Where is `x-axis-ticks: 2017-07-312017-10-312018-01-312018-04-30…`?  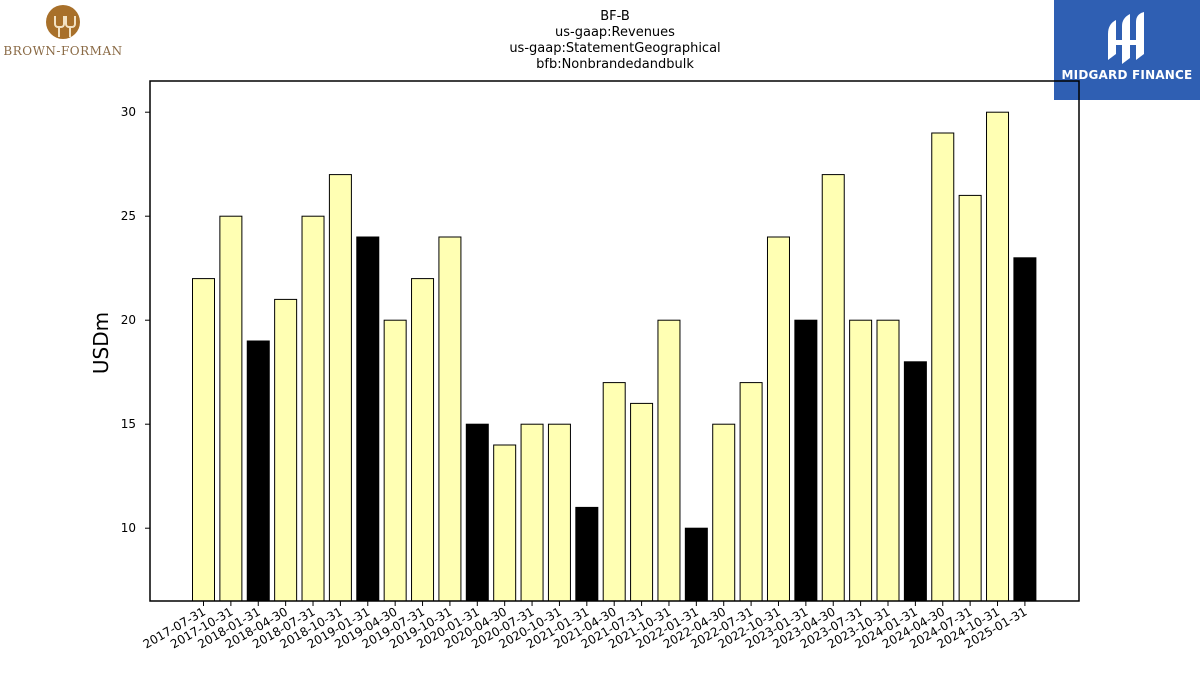 x-axis-ticks: 2017-07-312017-10-312018-01-312018-04-30… is located at coordinates (585, 626).